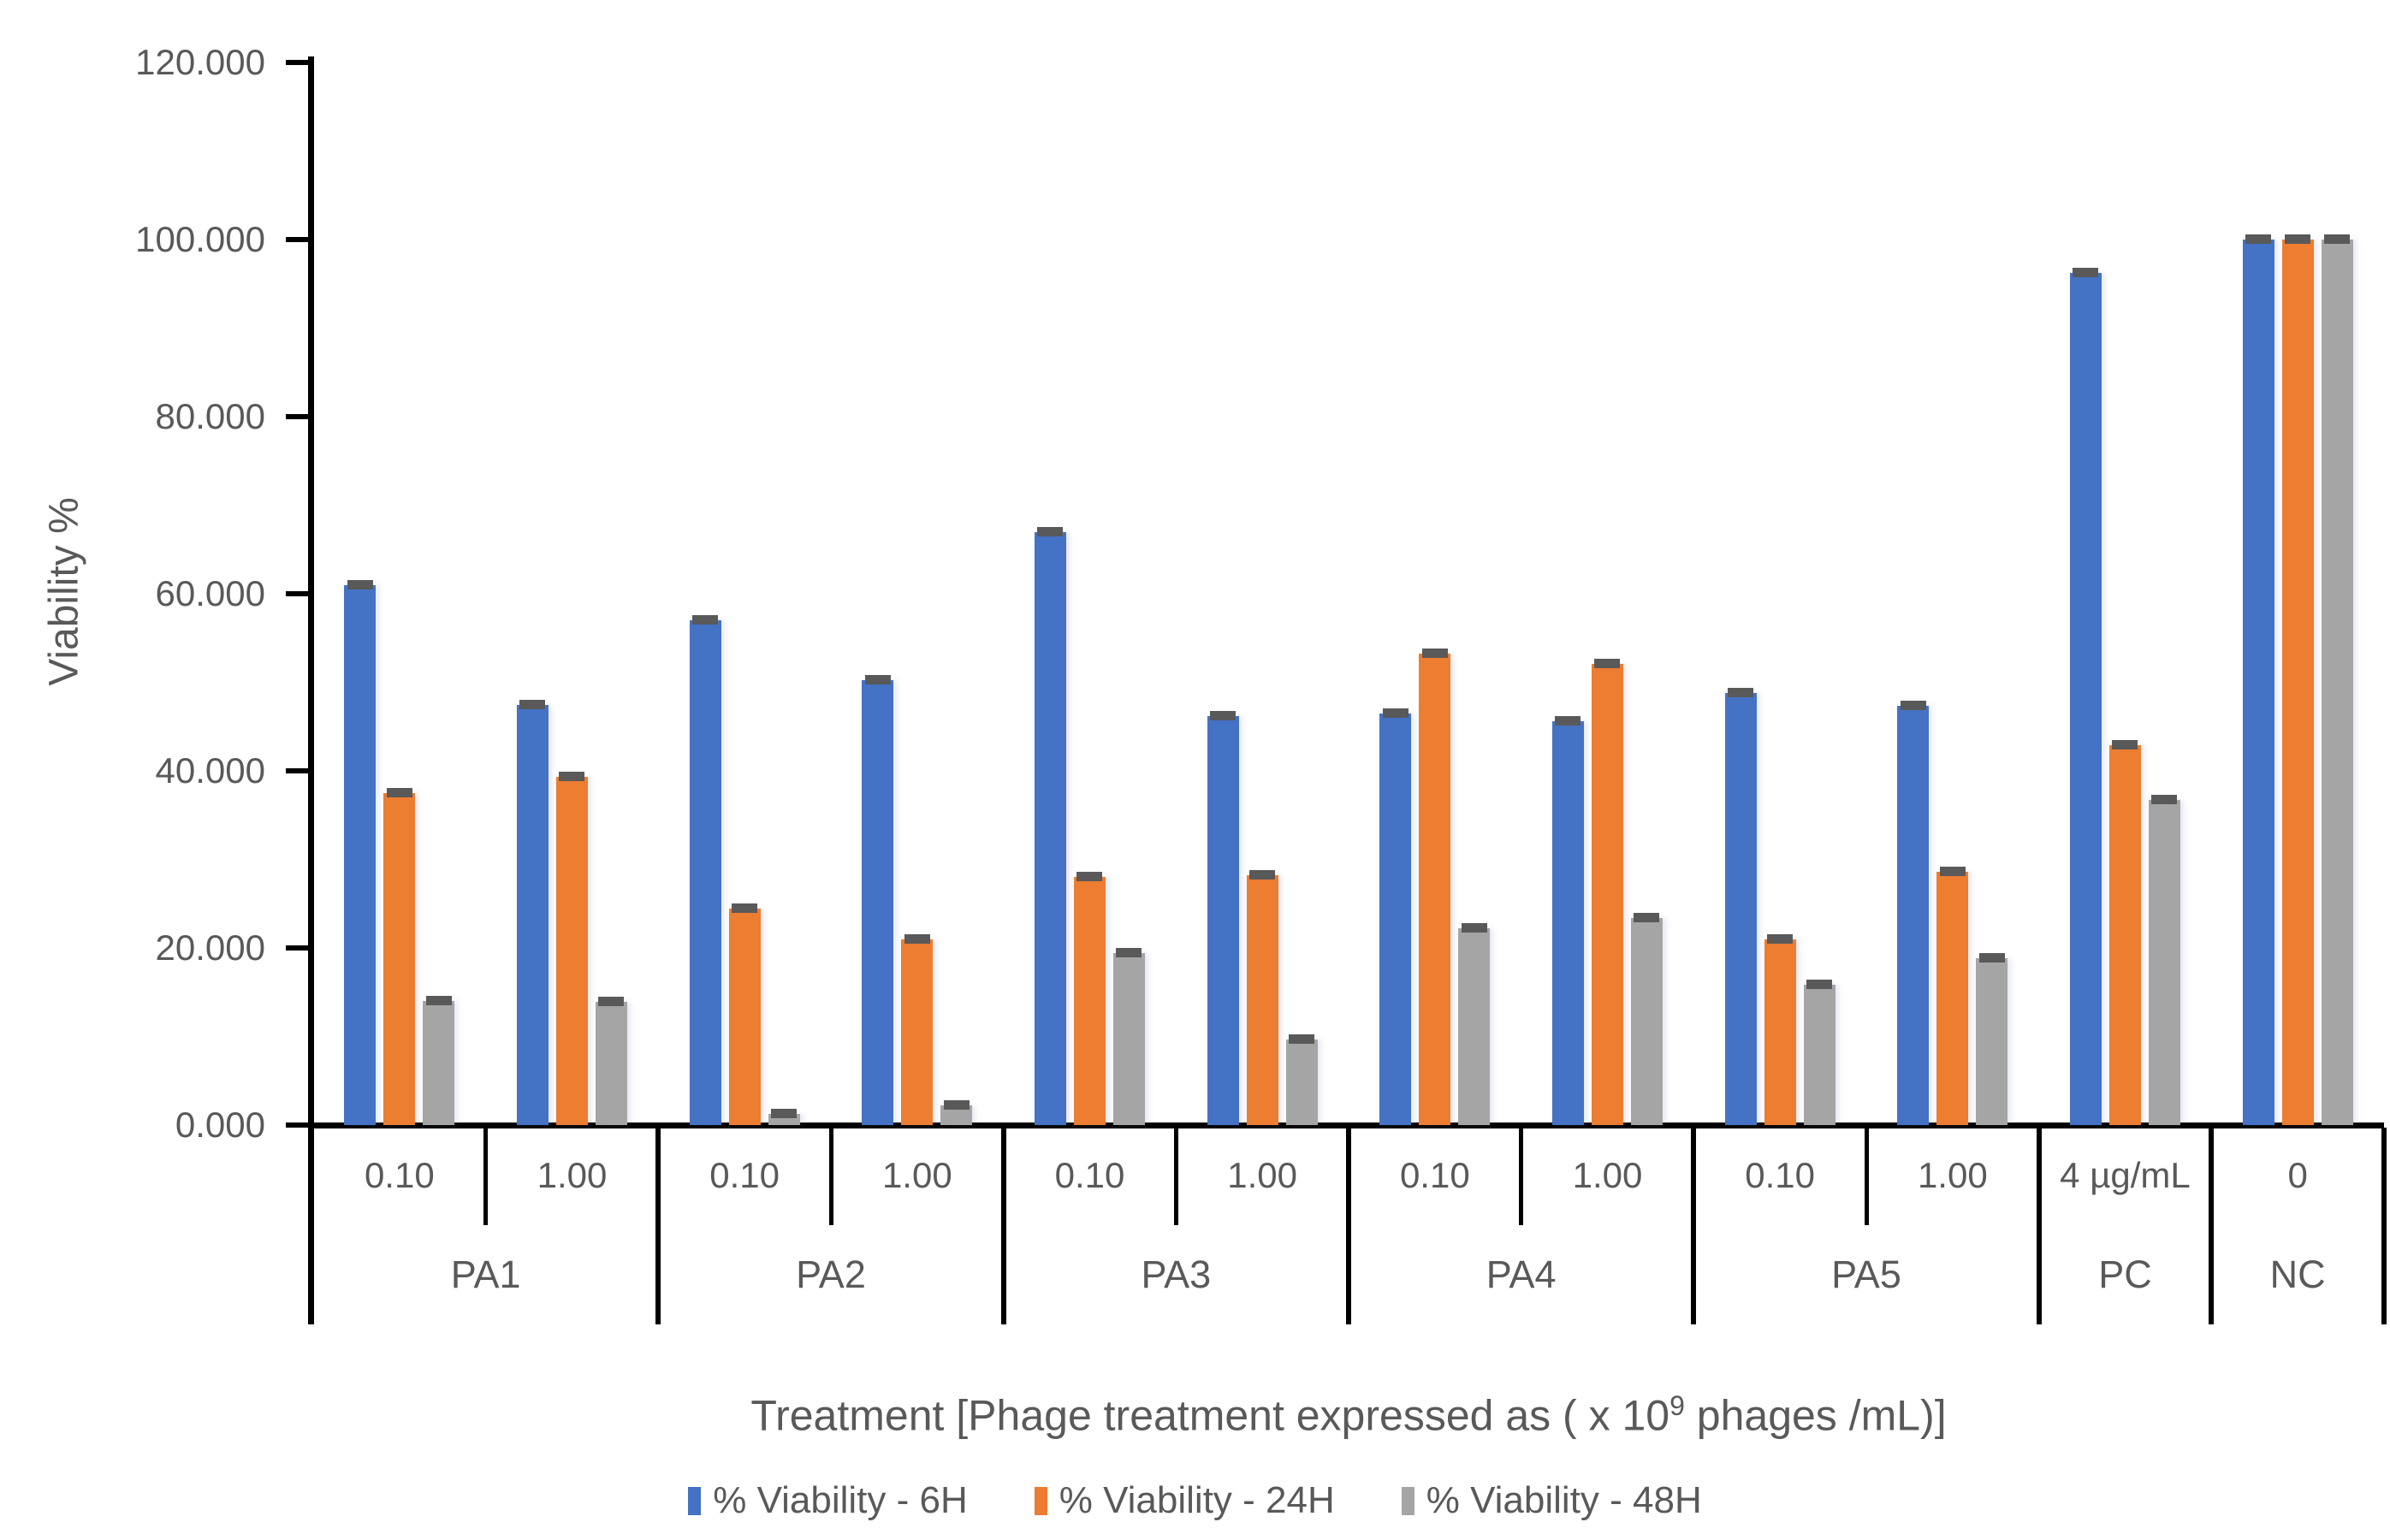  What do you see at coordinates (200, 62) in the screenshot?
I see `y-tick-label: 120.000` at bounding box center [200, 62].